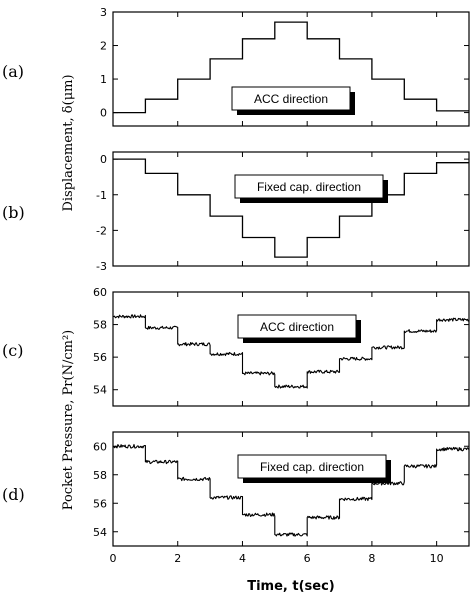 This screenshot has height=598, width=474. I want to click on x-tick-label: 0, so click(113, 558).